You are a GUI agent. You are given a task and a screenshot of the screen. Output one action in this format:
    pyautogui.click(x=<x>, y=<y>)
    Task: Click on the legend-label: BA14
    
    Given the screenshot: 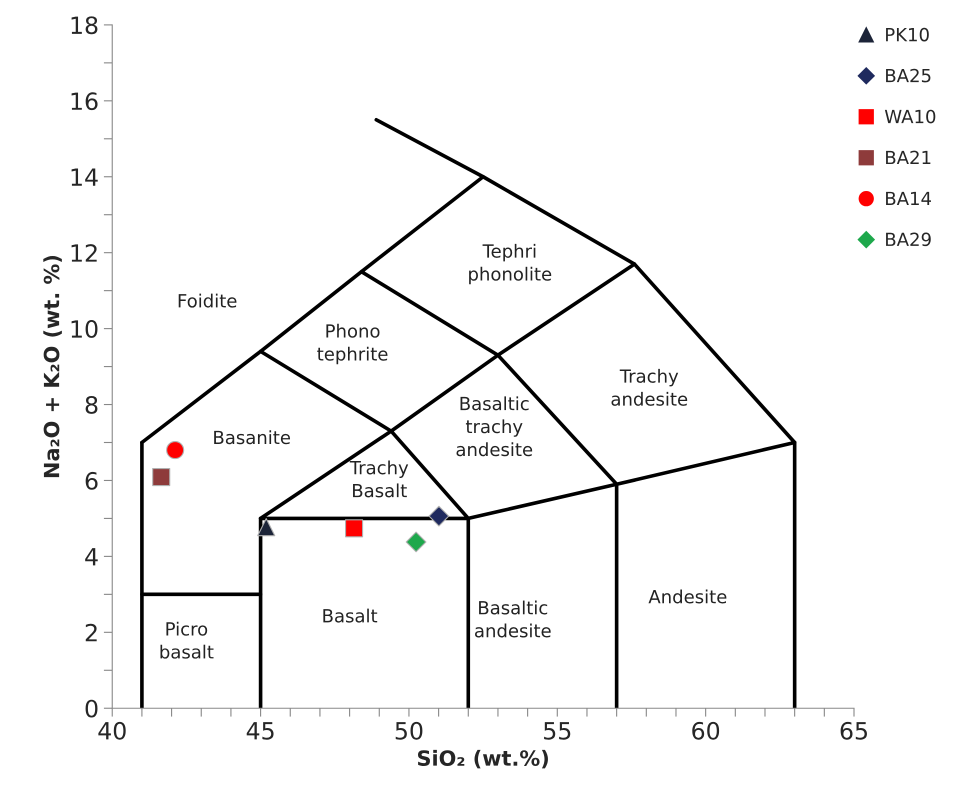 What is the action you would take?
    pyautogui.click(x=909, y=198)
    